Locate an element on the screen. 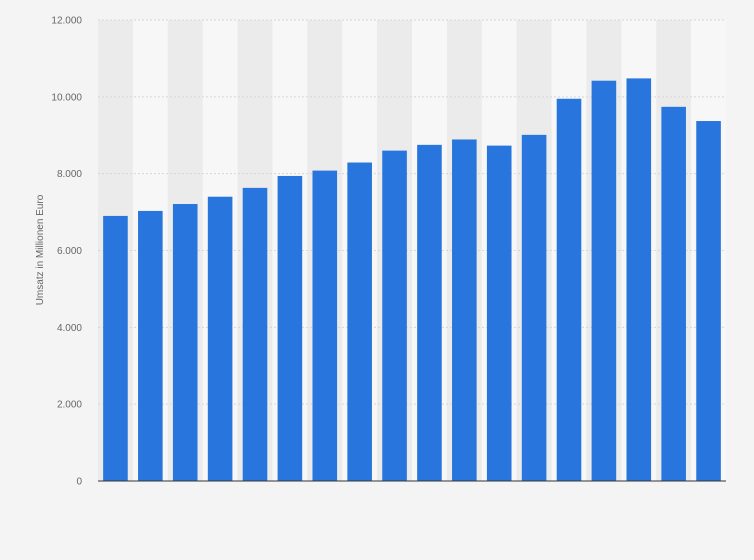 This screenshot has width=754, height=560. y-axis-ticks: 0 2.000 4.000 6.000 8.000 10.000 12.000 is located at coordinates (66, 252).